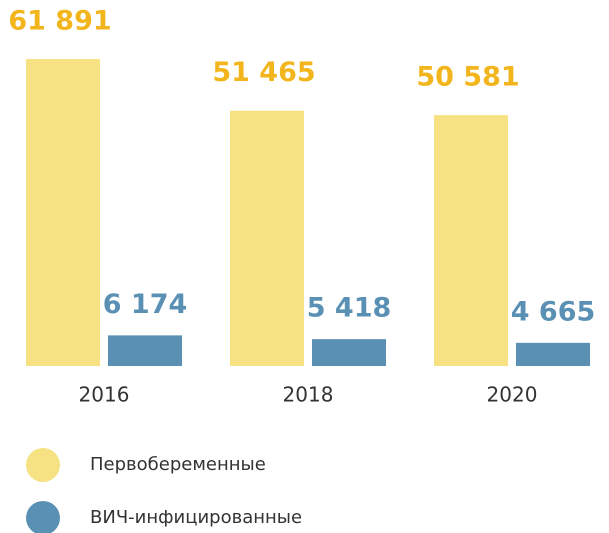 This screenshot has height=533, width=609. I want to click on legend-label: ВИЧ-инфицированные, so click(196, 517).